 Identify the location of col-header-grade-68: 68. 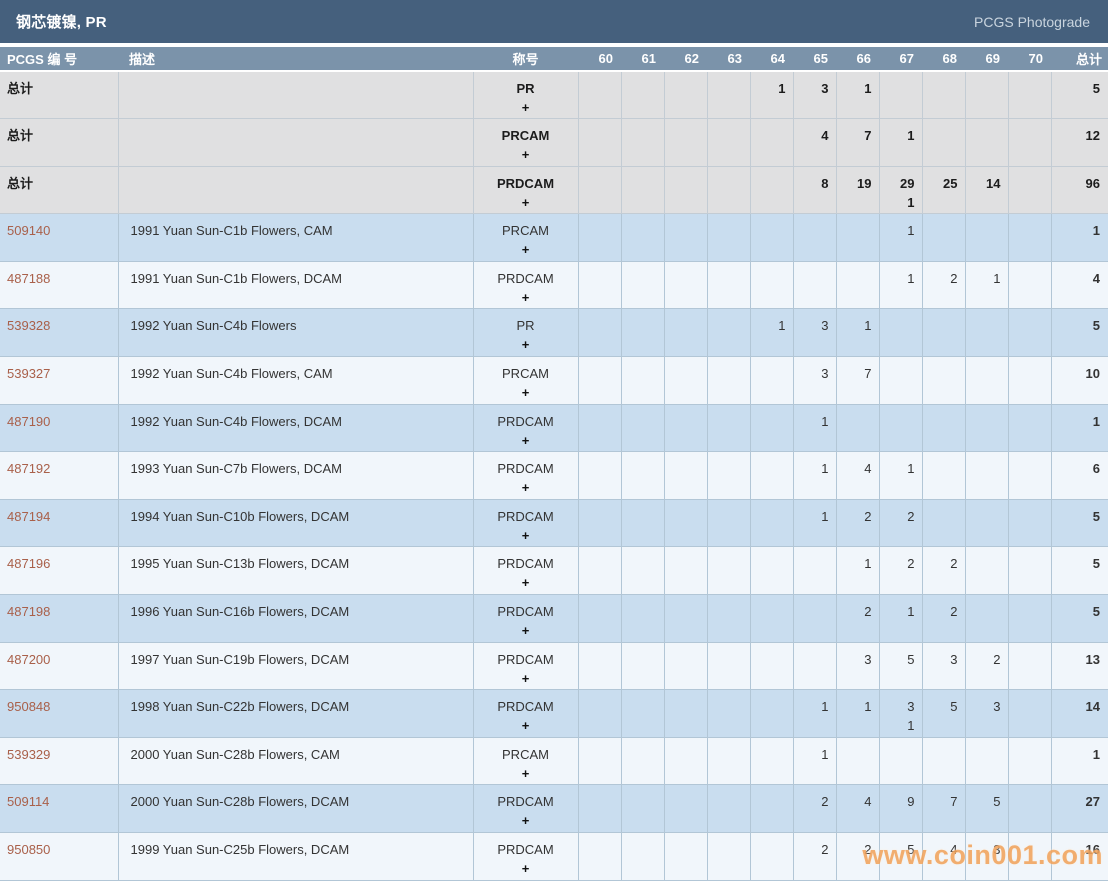
(943, 59).